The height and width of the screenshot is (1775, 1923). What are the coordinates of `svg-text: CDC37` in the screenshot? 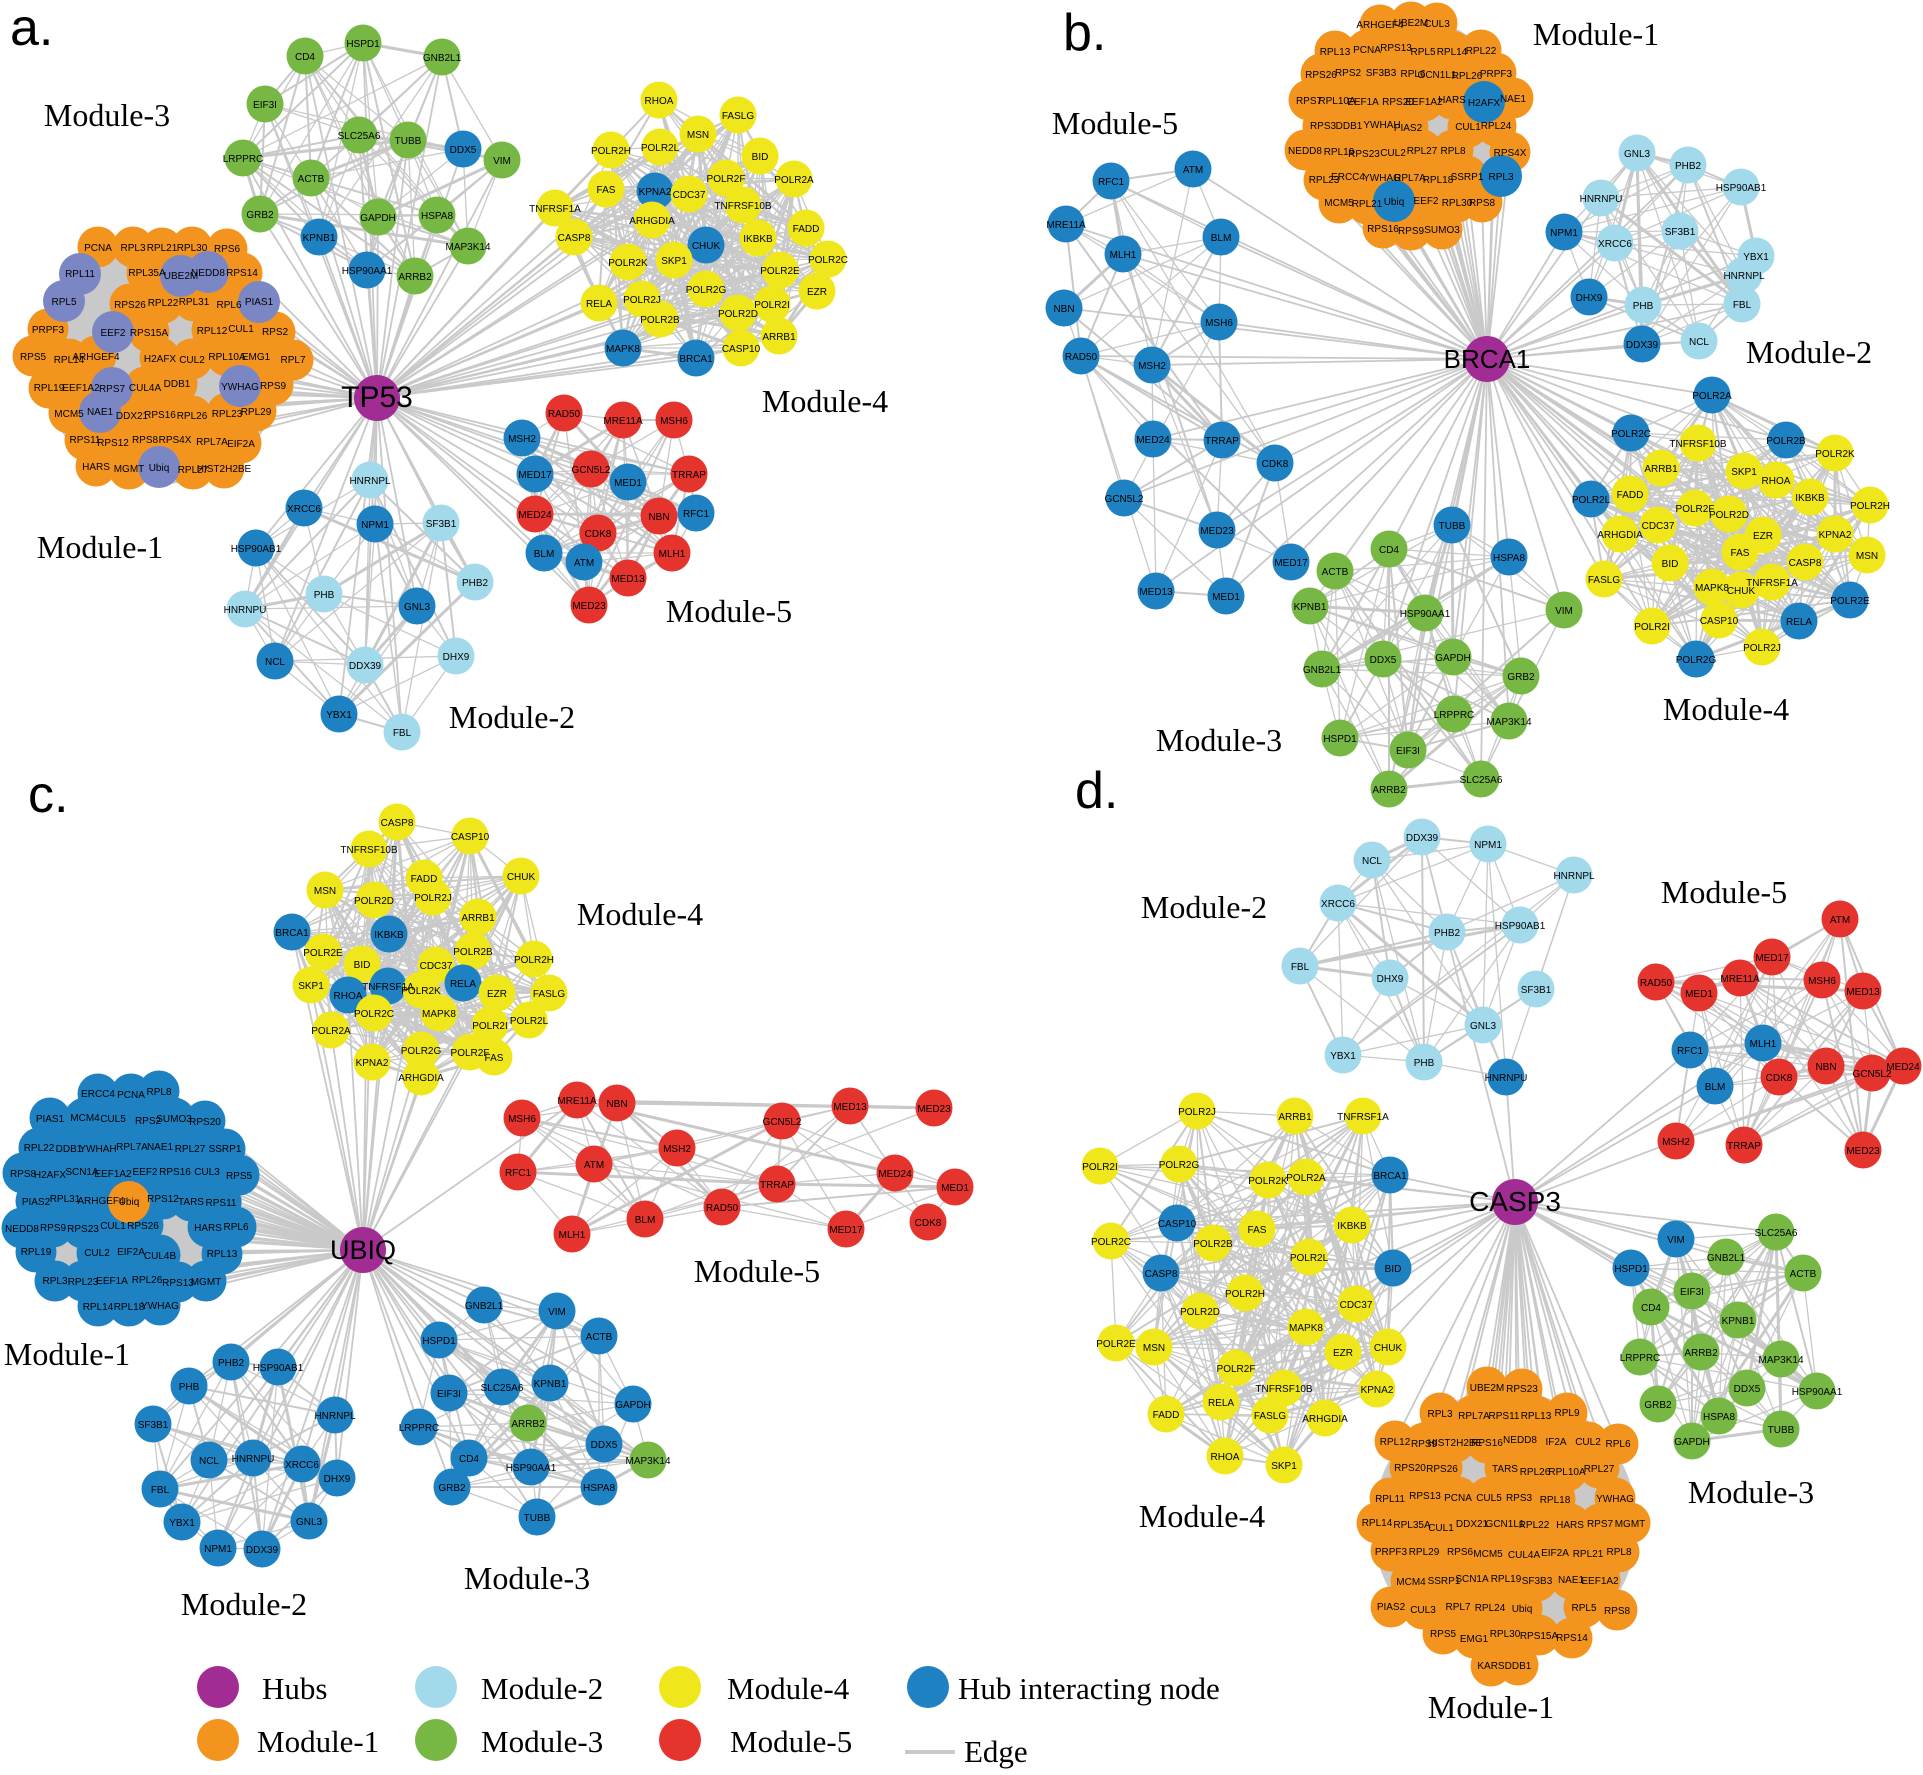 It's located at (689, 195).